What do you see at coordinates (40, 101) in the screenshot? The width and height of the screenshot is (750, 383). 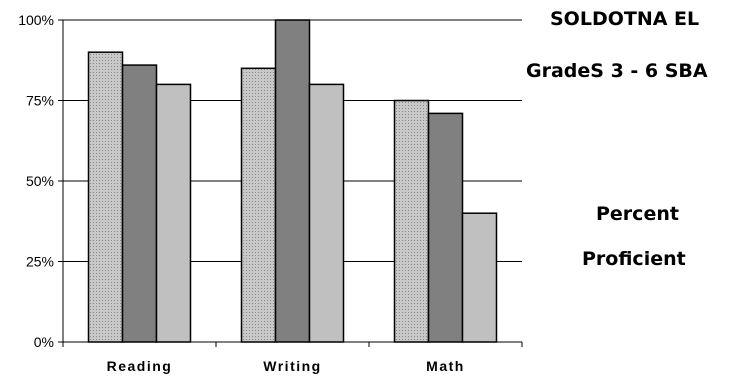 I see `y-tick-label: 75%` at bounding box center [40, 101].